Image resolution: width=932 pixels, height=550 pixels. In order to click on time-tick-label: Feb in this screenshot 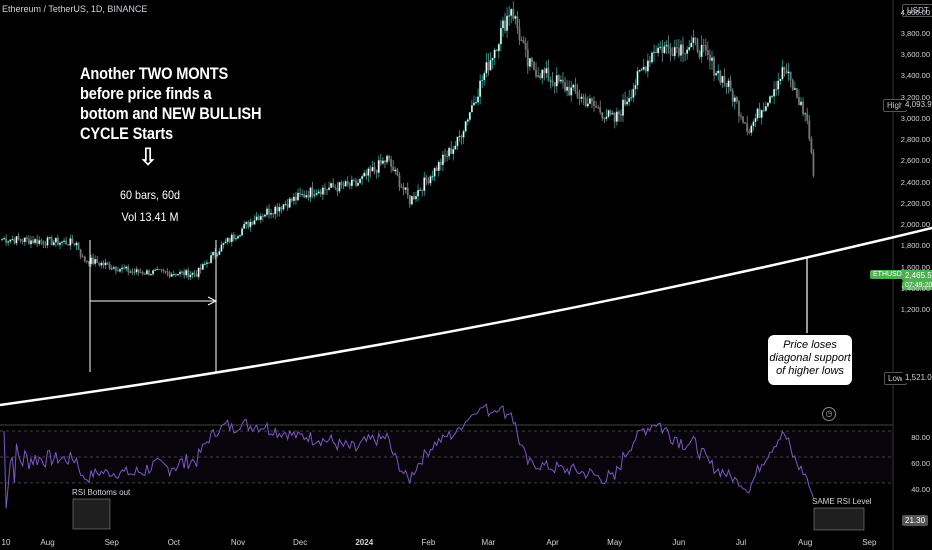, I will do `click(428, 542)`.